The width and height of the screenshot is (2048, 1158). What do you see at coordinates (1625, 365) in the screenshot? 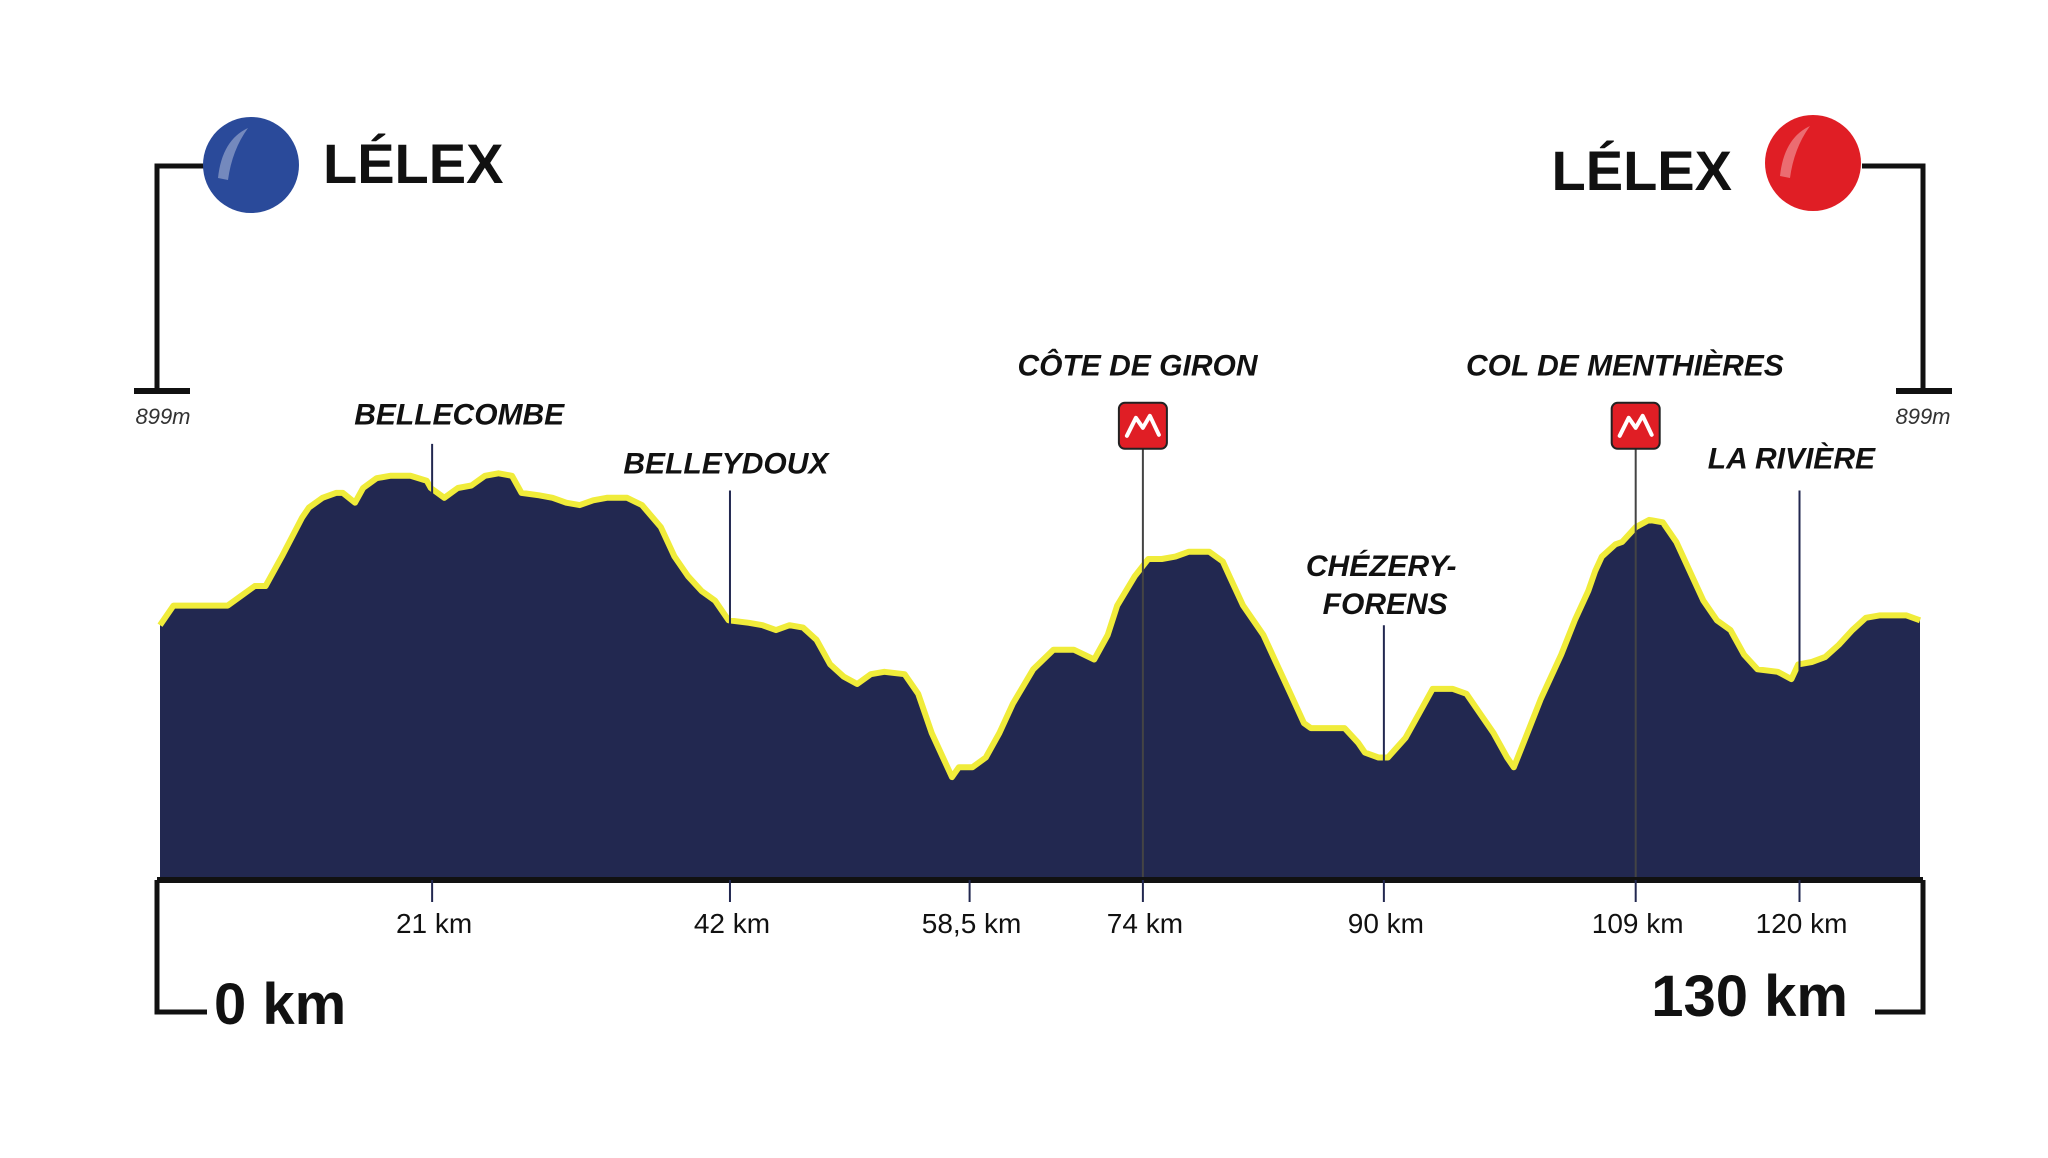
I see `place-label: COL DE MENTHIÈRES` at bounding box center [1625, 365].